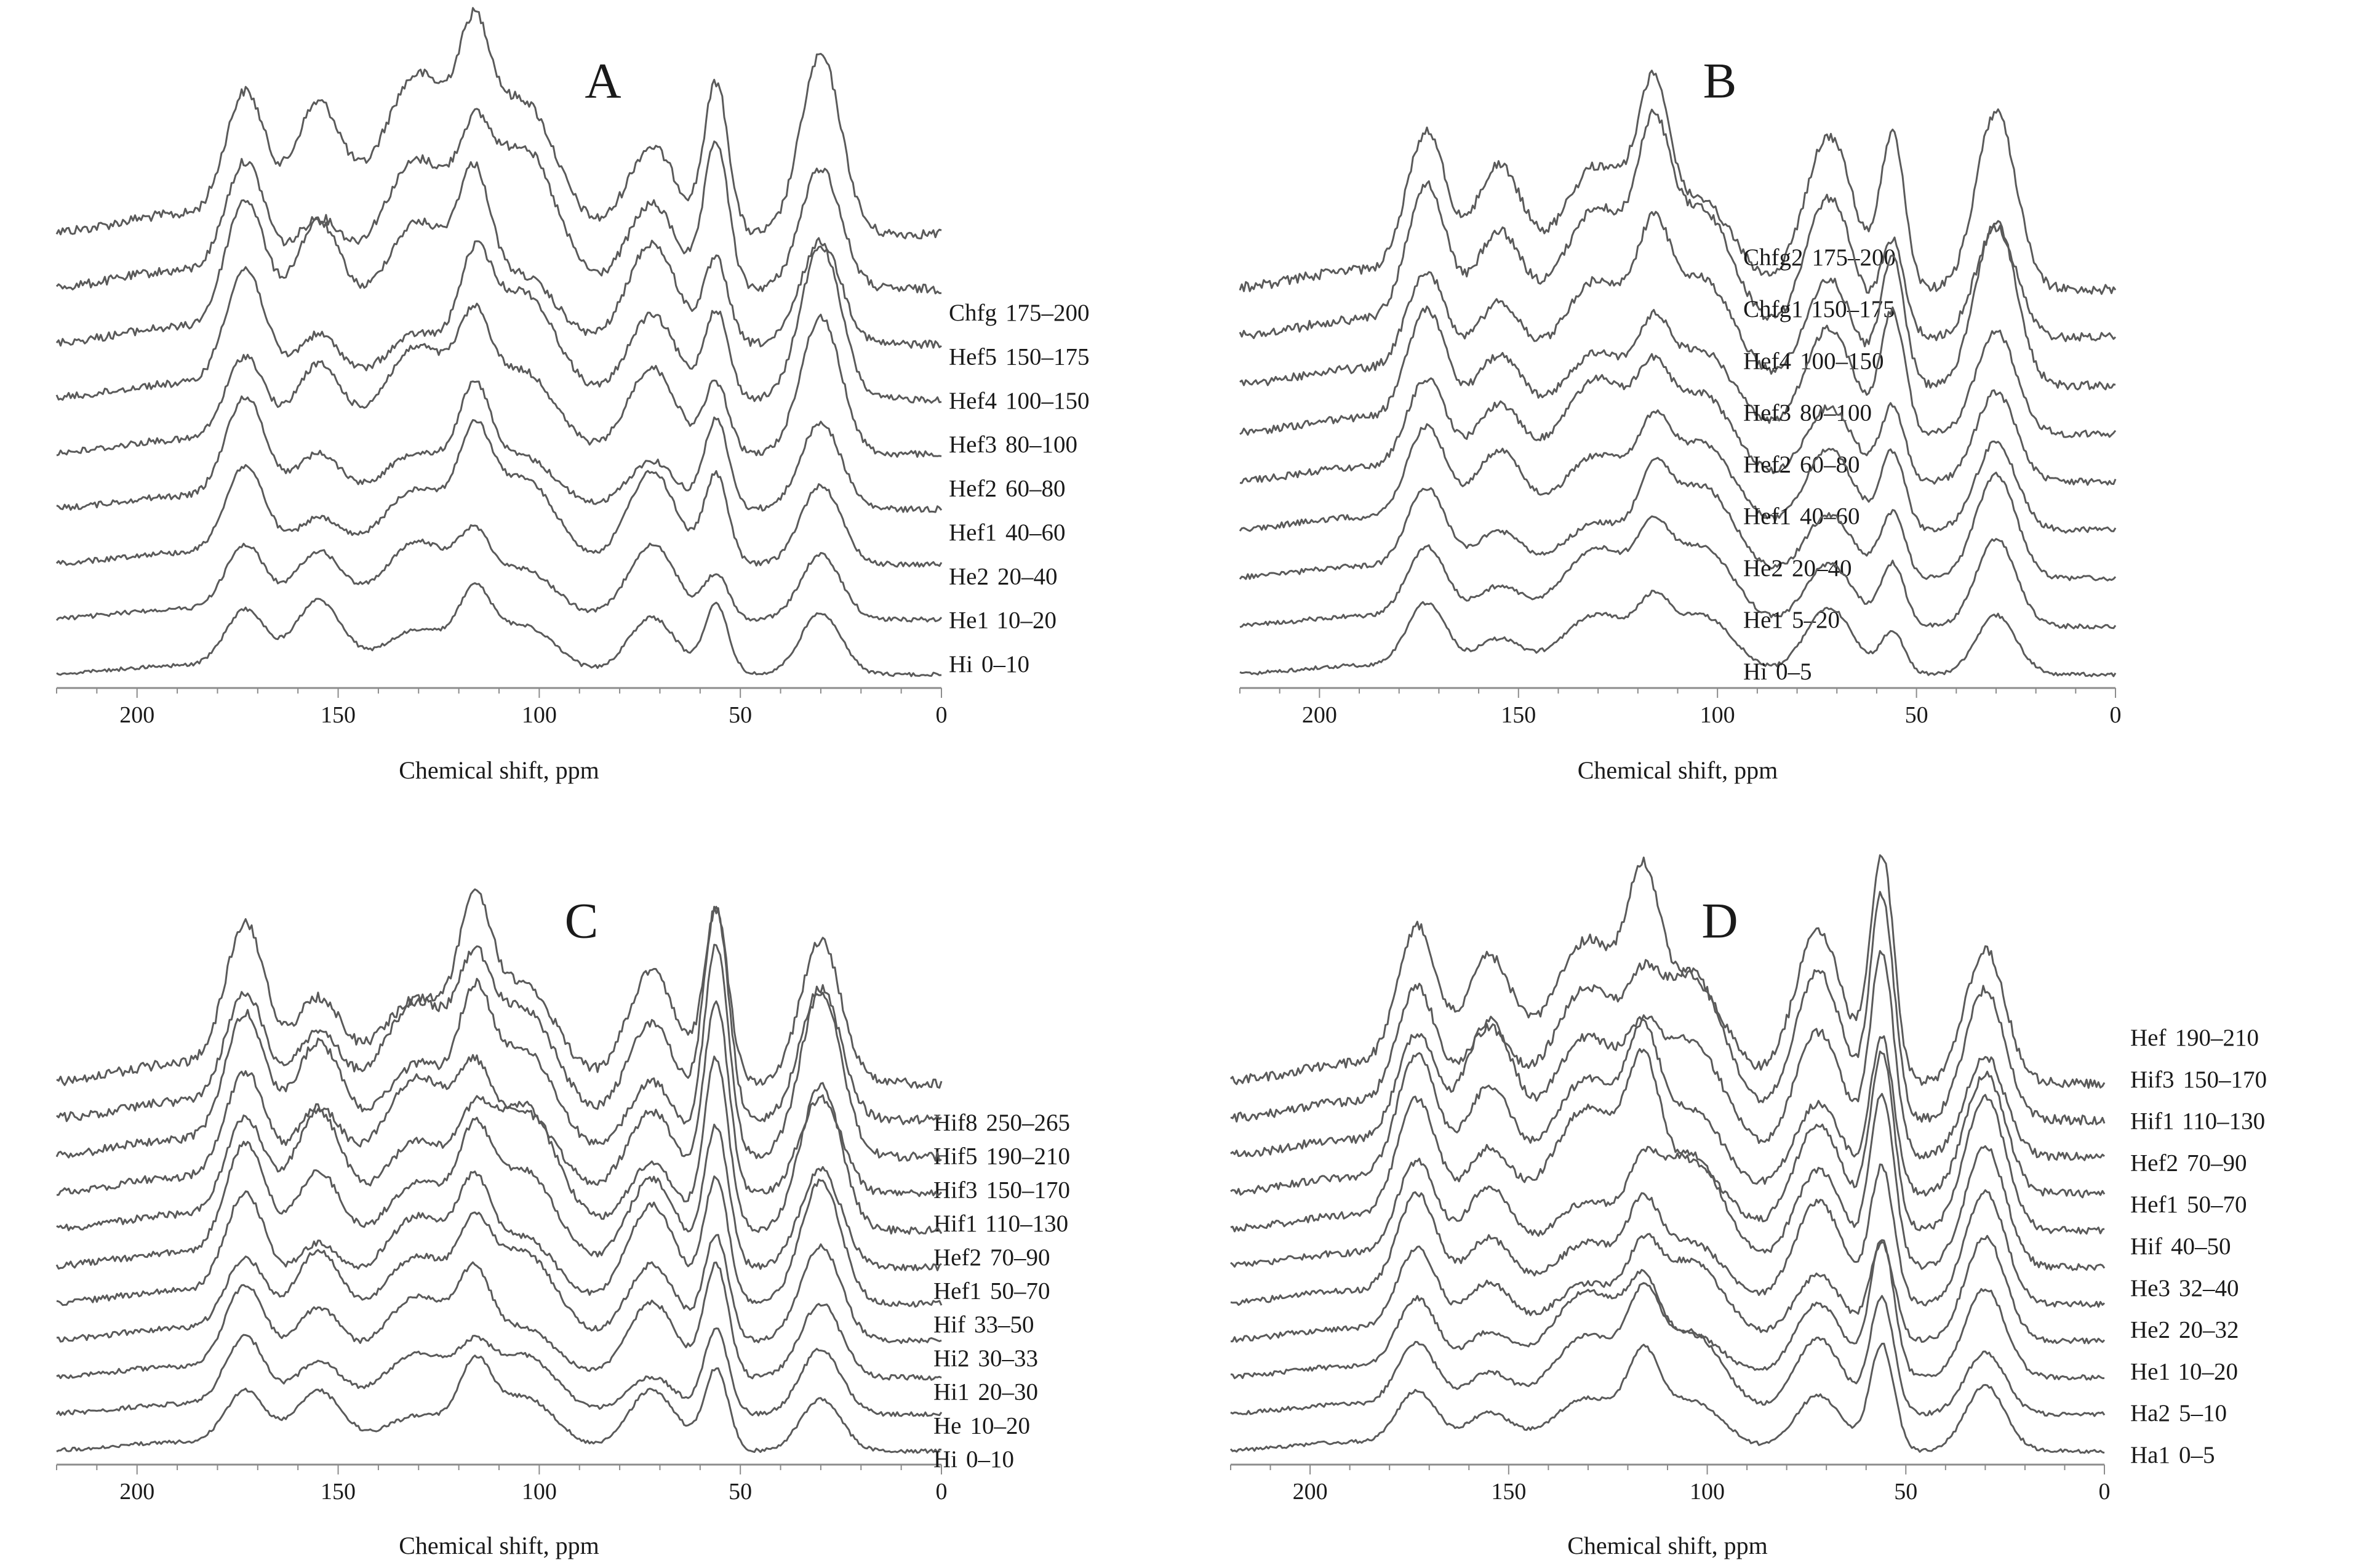 The width and height of the screenshot is (2353, 1568). I want to click on series-range: 60–80, so click(1830, 464).